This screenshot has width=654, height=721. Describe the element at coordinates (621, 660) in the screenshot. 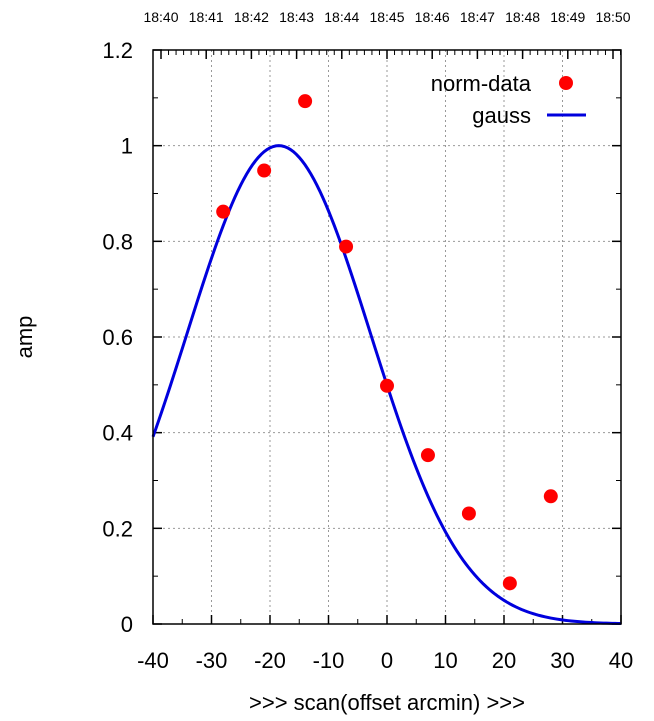

I see `x-tick-label: 40` at that location.